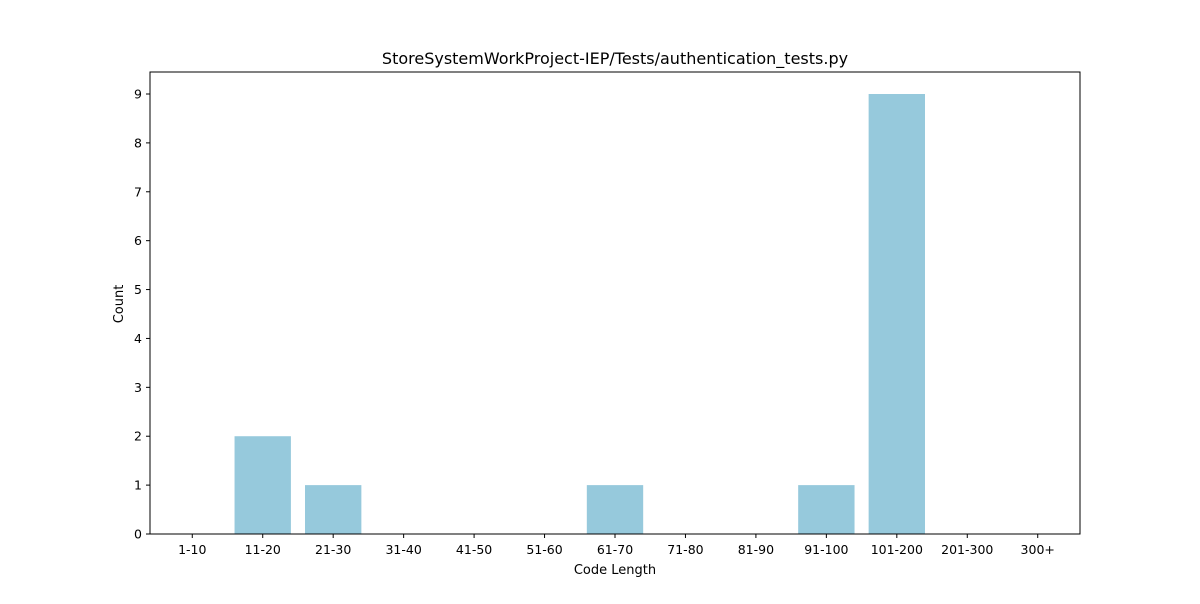 Image resolution: width=1200 pixels, height=604 pixels. I want to click on x-tick-label: 31-40, so click(403, 549).